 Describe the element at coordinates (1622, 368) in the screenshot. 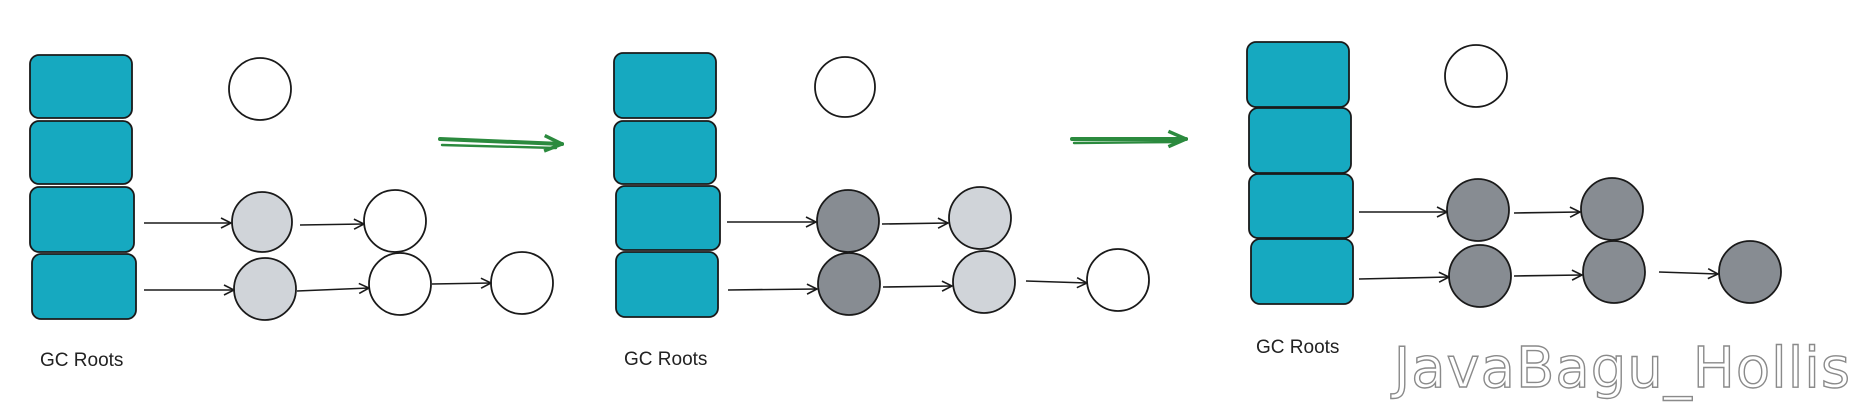

I see `watermark: JavaBagu_Hollis` at that location.